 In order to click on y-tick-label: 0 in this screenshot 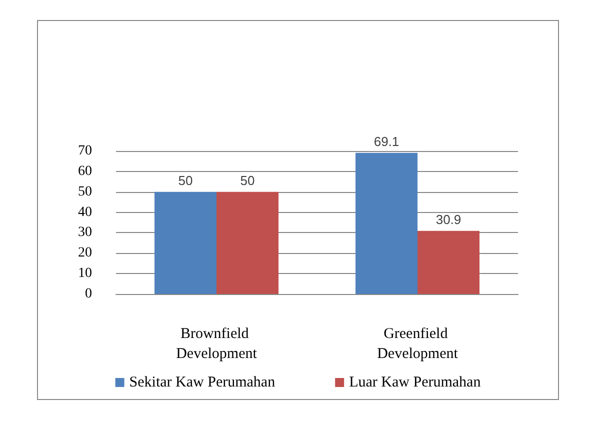, I will do `click(88, 294)`.